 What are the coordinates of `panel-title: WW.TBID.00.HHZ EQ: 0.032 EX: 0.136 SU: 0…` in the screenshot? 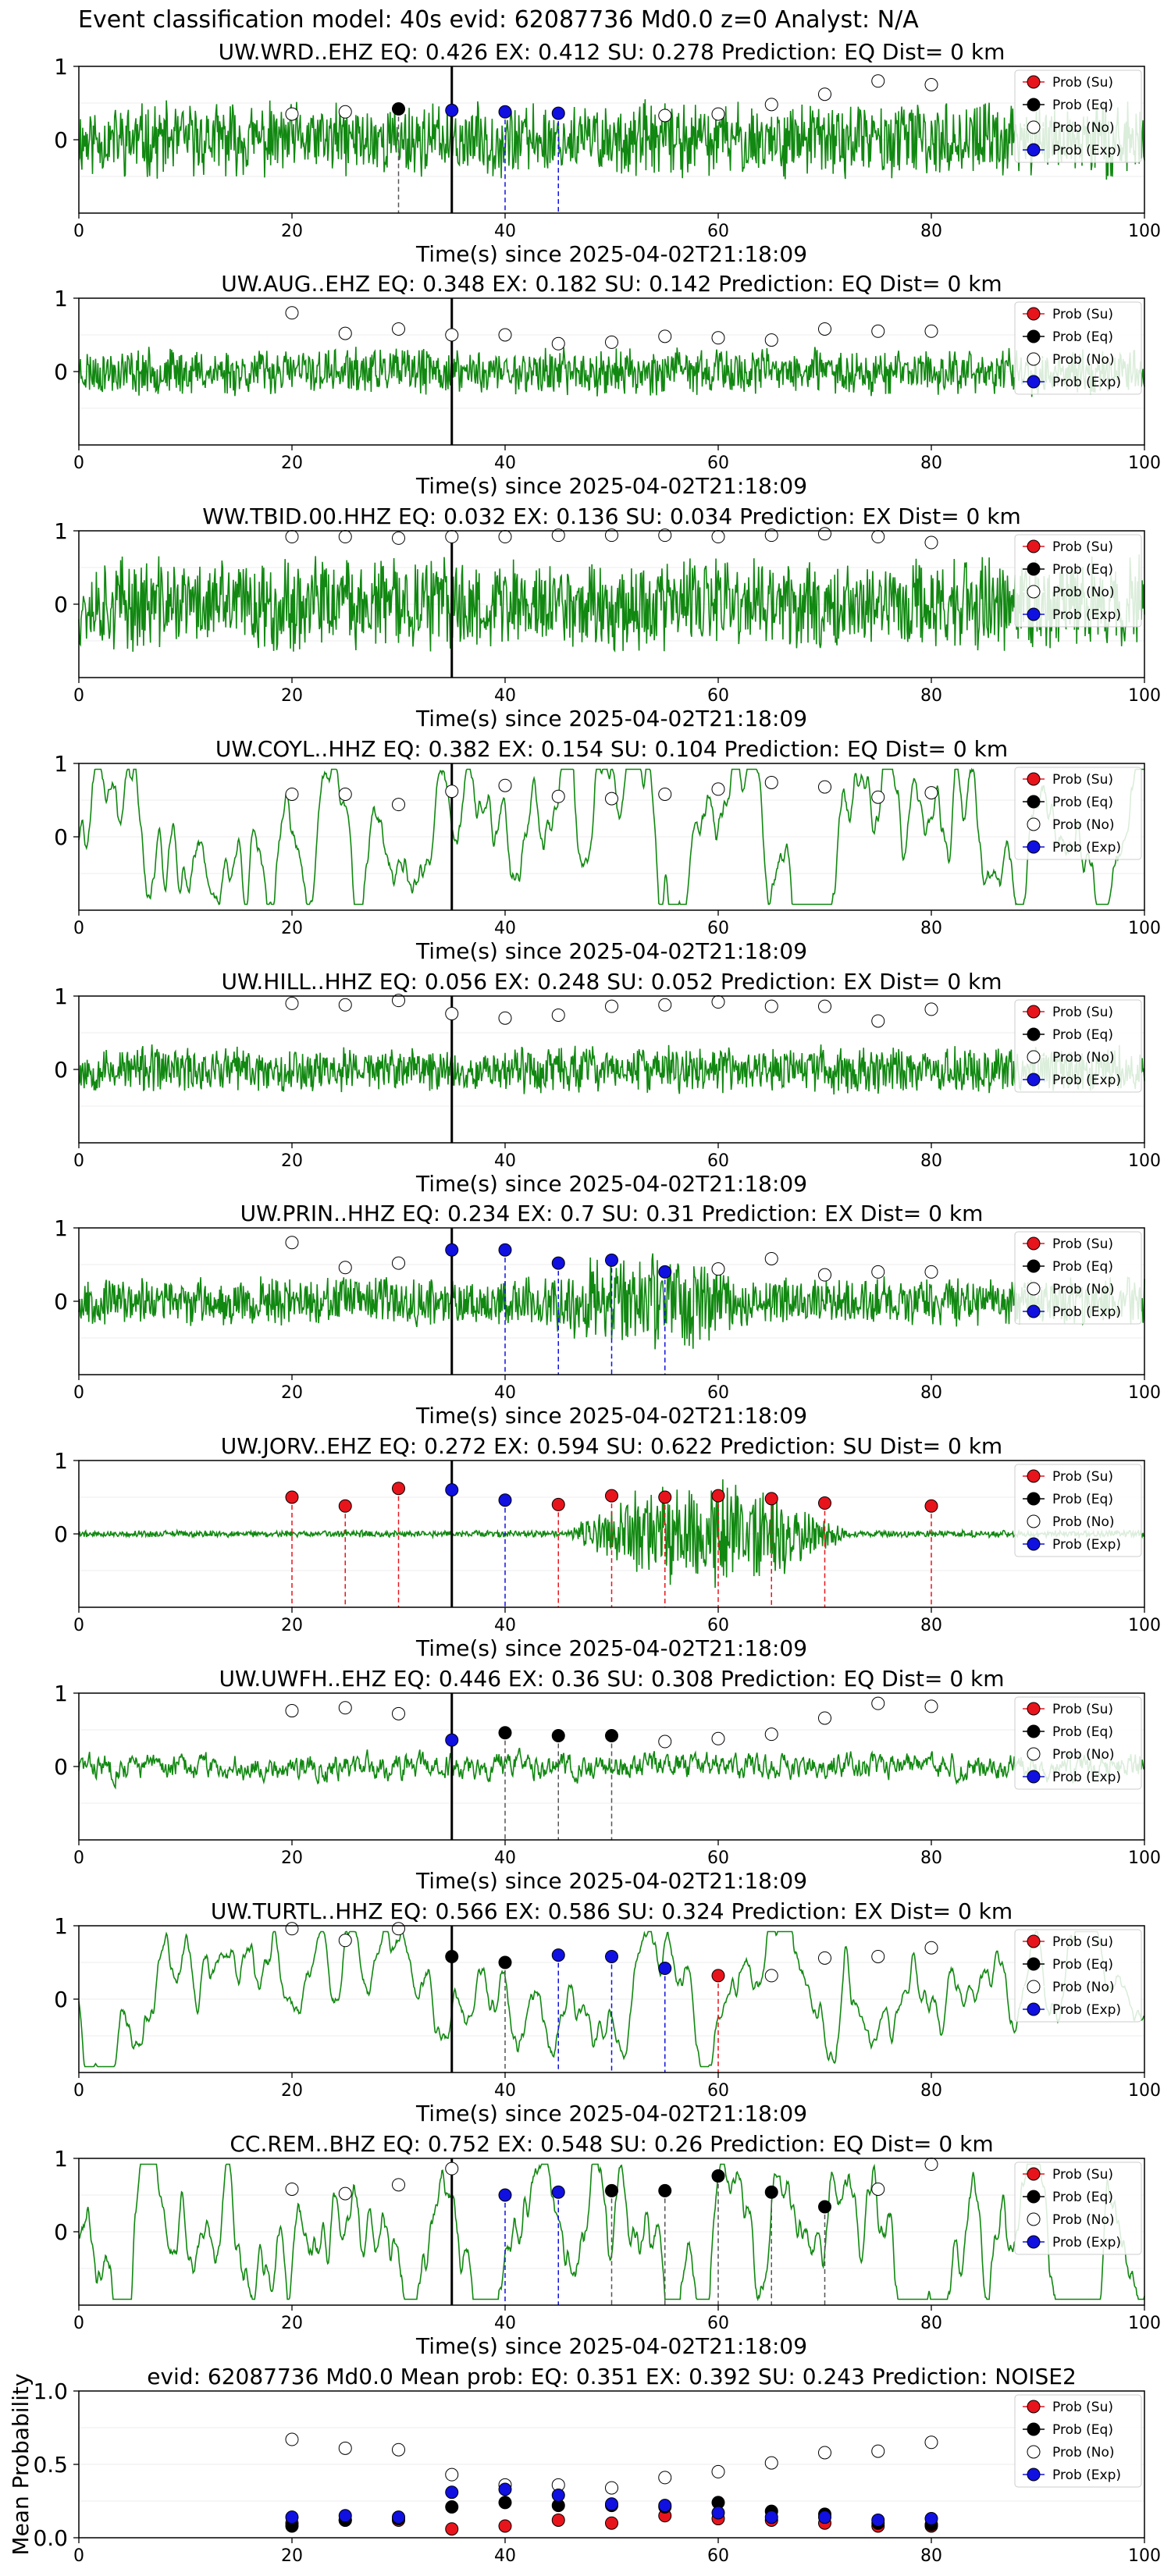 It's located at (611, 516).